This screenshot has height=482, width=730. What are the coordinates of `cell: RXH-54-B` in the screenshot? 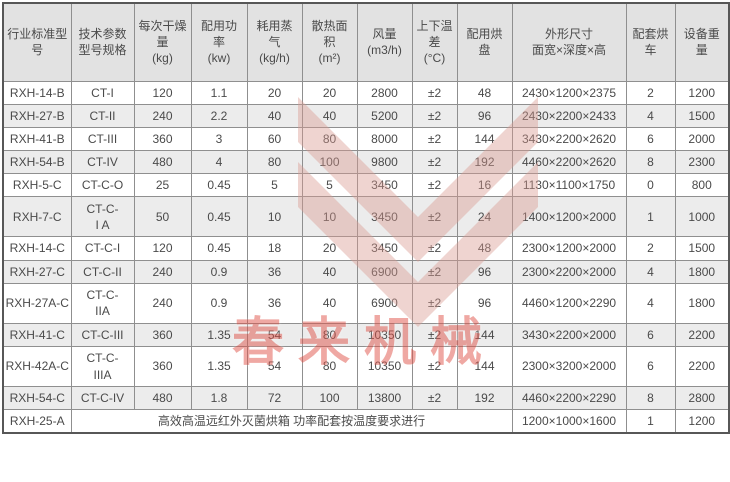 It's located at (37, 162).